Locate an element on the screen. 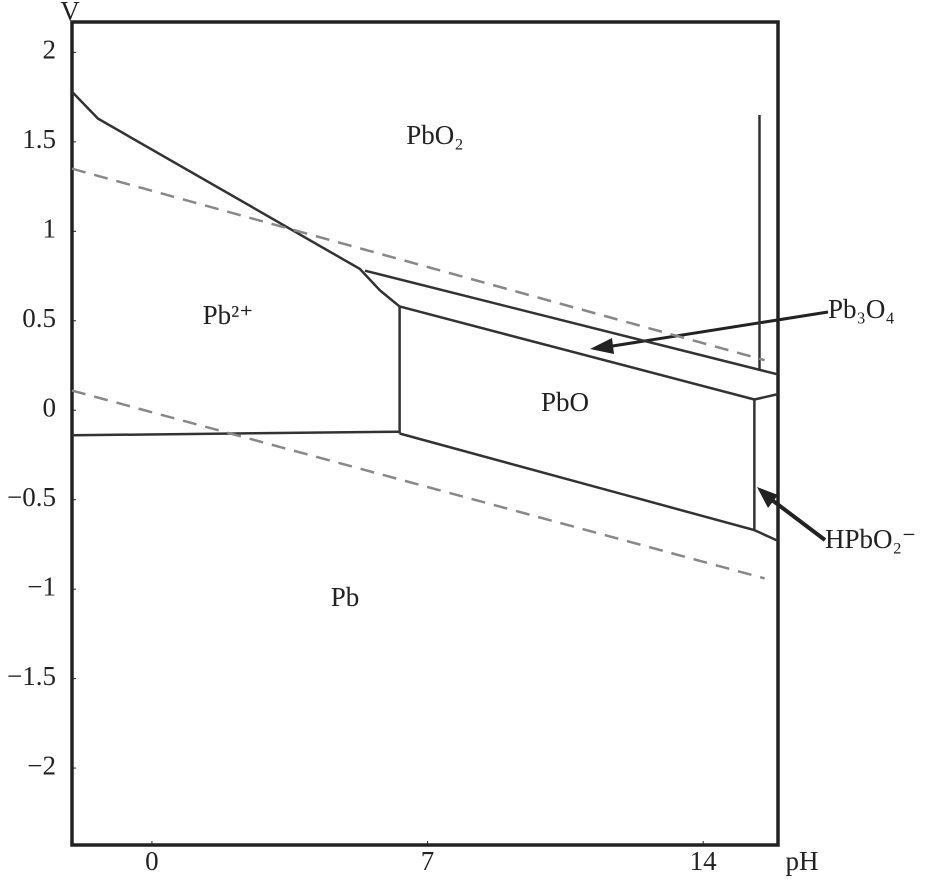 Image resolution: width=947 pixels, height=888 pixels. region-label: PbO₂ is located at coordinates (434, 135).